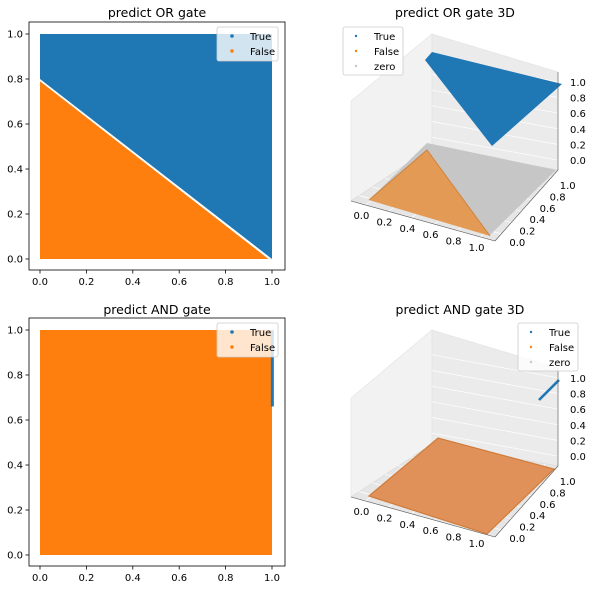 Image resolution: width=607 pixels, height=590 pixels. Describe the element at coordinates (578, 122) in the screenshot. I see `or3d-z-axis: 0.0 0.2 0.4 0.6 0.8 1.0` at that location.